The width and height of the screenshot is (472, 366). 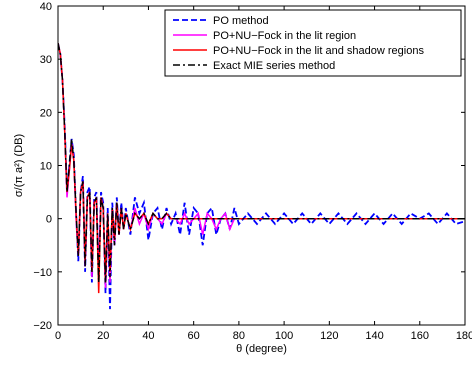 What do you see at coordinates (46, 7) in the screenshot?
I see `y-tick-label: 40` at bounding box center [46, 7].